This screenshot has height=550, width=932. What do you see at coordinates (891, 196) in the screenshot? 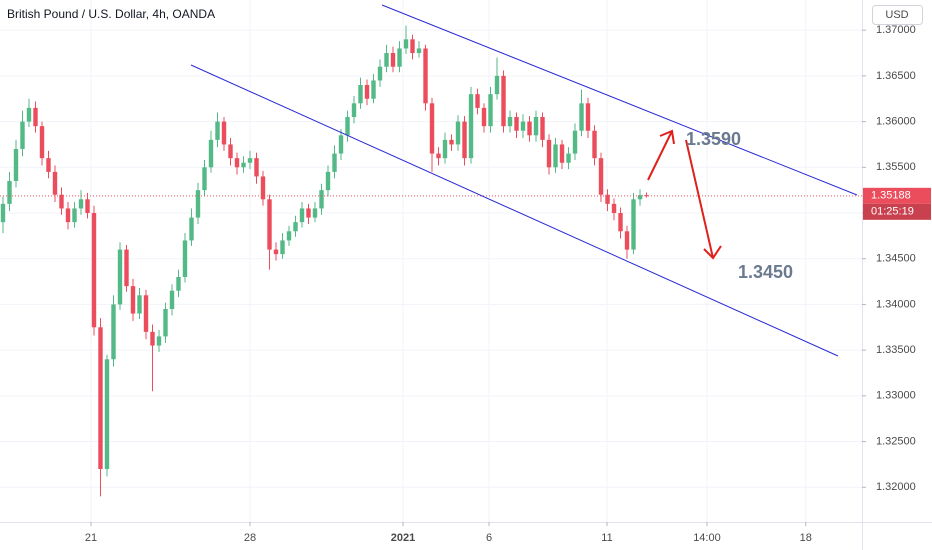
I see `last-price-label: 1.35188` at bounding box center [891, 196].